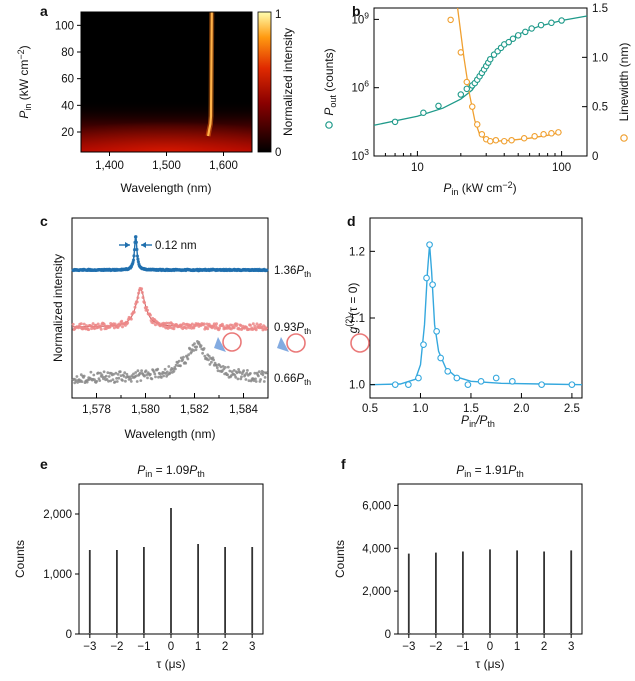 This screenshot has width=635, height=681. What do you see at coordinates (357, 386) in the screenshot?
I see `d-ytick-label: 1.0` at bounding box center [357, 386].